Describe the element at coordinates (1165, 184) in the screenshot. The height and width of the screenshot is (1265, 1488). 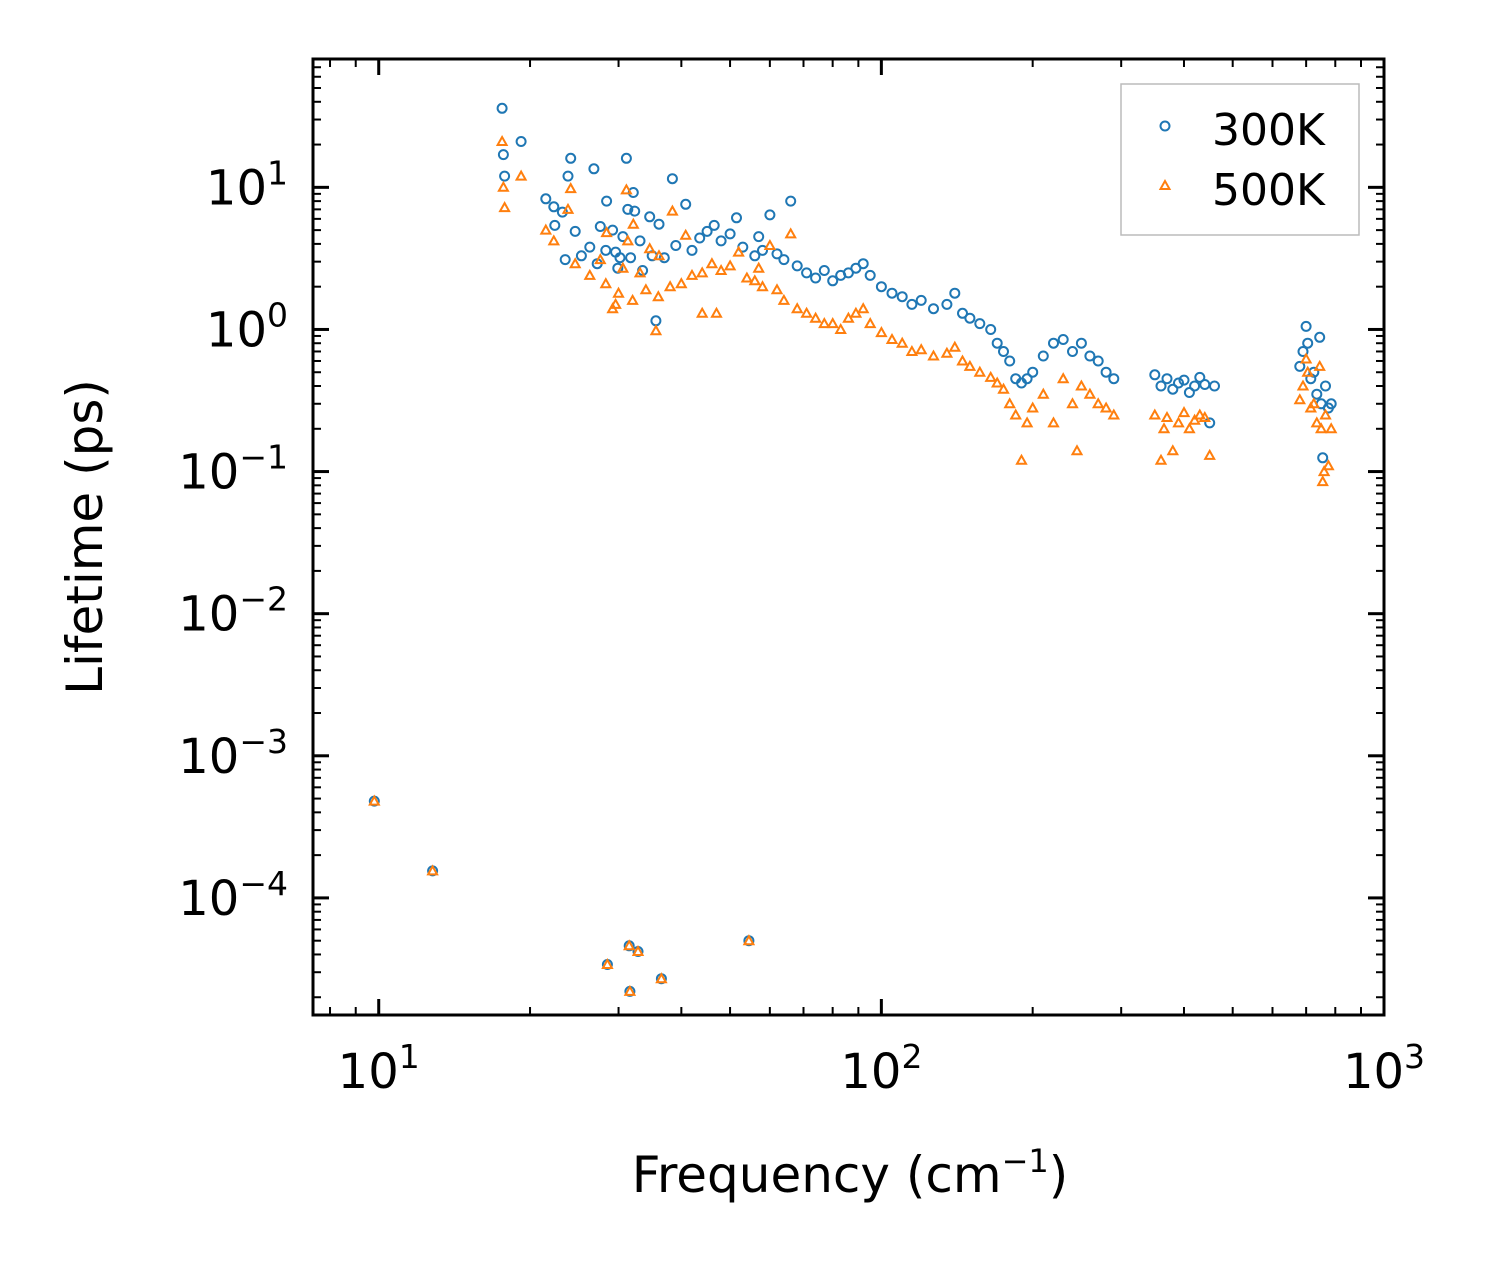
I see `legend-marker-500k` at that location.